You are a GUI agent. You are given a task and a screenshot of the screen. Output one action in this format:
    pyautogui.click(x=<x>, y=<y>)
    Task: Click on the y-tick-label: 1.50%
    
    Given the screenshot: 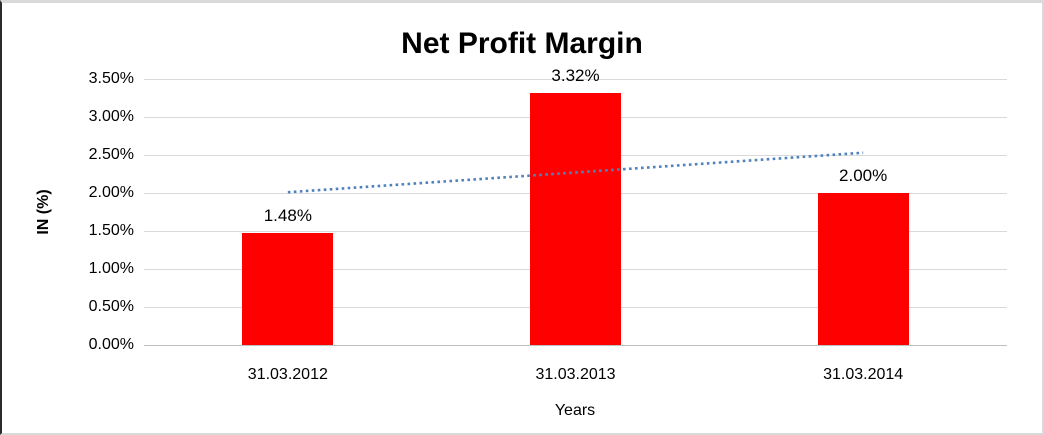 What is the action you would take?
    pyautogui.click(x=111, y=230)
    